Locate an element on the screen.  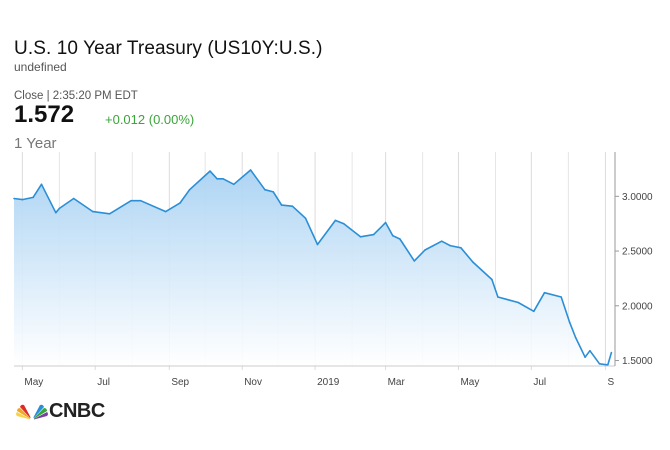
price-change: +0.012 (0.00%) is located at coordinates (150, 119).